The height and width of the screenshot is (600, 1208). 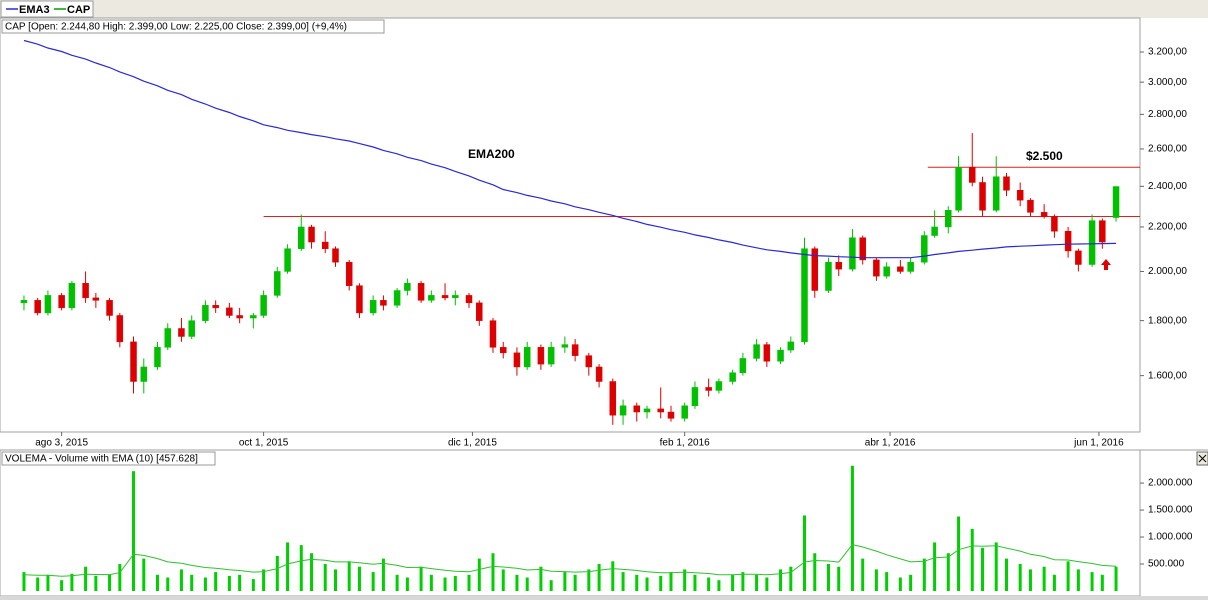 What do you see at coordinates (1170, 510) in the screenshot?
I see `y-tick-label: 1.500.000` at bounding box center [1170, 510].